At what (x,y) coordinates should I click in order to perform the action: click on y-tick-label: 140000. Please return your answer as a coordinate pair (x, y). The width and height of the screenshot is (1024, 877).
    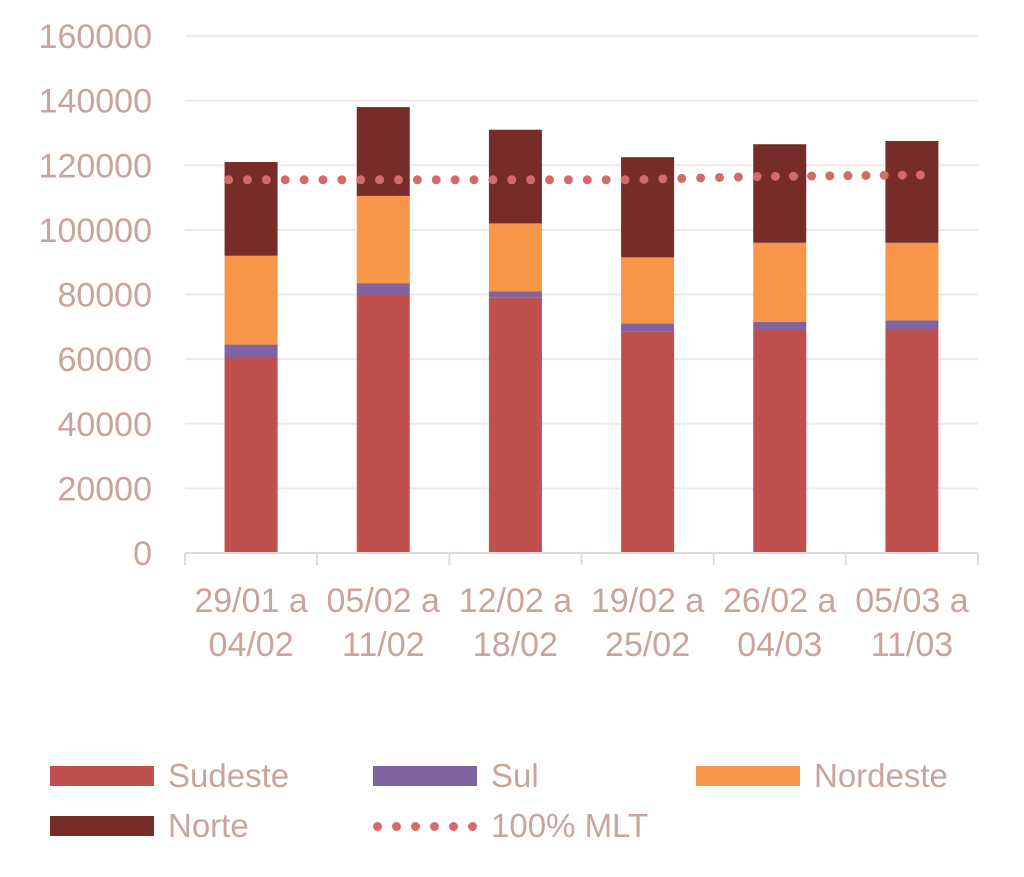
    Looking at the image, I should click on (95, 102).